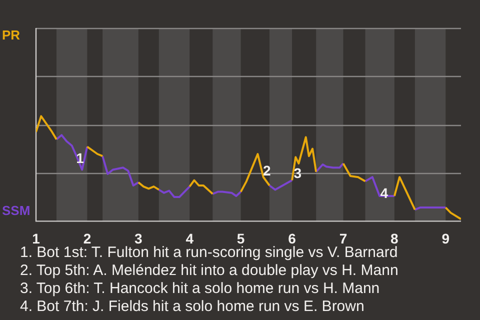 This screenshot has width=480, height=320. I want to click on text: 4. Bot 7th: J. Fields hit a solo home run vs E. Brown, so click(193, 307).